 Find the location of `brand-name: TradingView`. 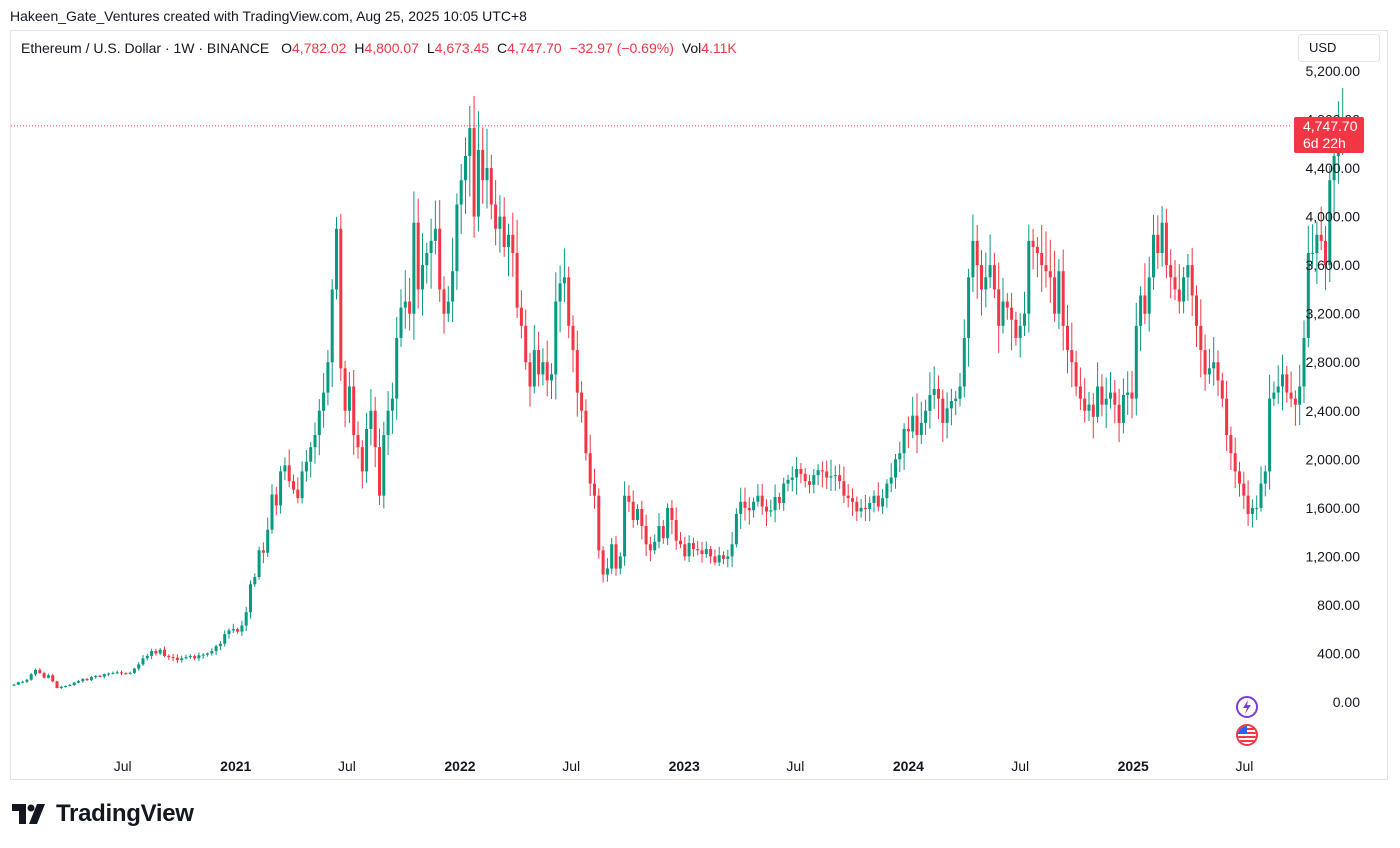

brand-name: TradingView is located at coordinates (125, 813).